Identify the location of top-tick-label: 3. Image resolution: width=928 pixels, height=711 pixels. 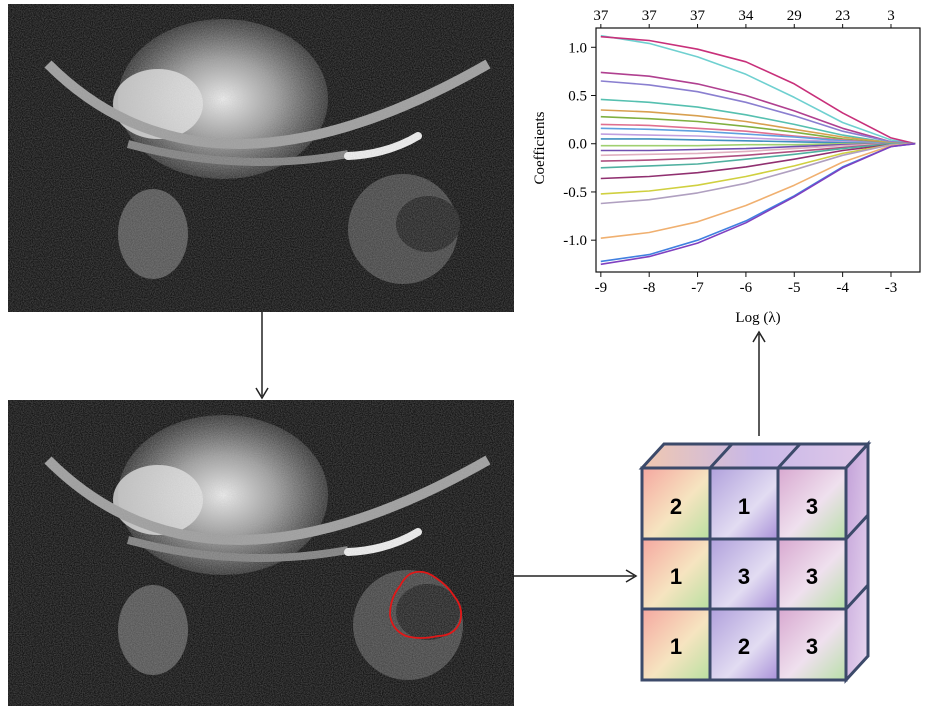
(891, 16).